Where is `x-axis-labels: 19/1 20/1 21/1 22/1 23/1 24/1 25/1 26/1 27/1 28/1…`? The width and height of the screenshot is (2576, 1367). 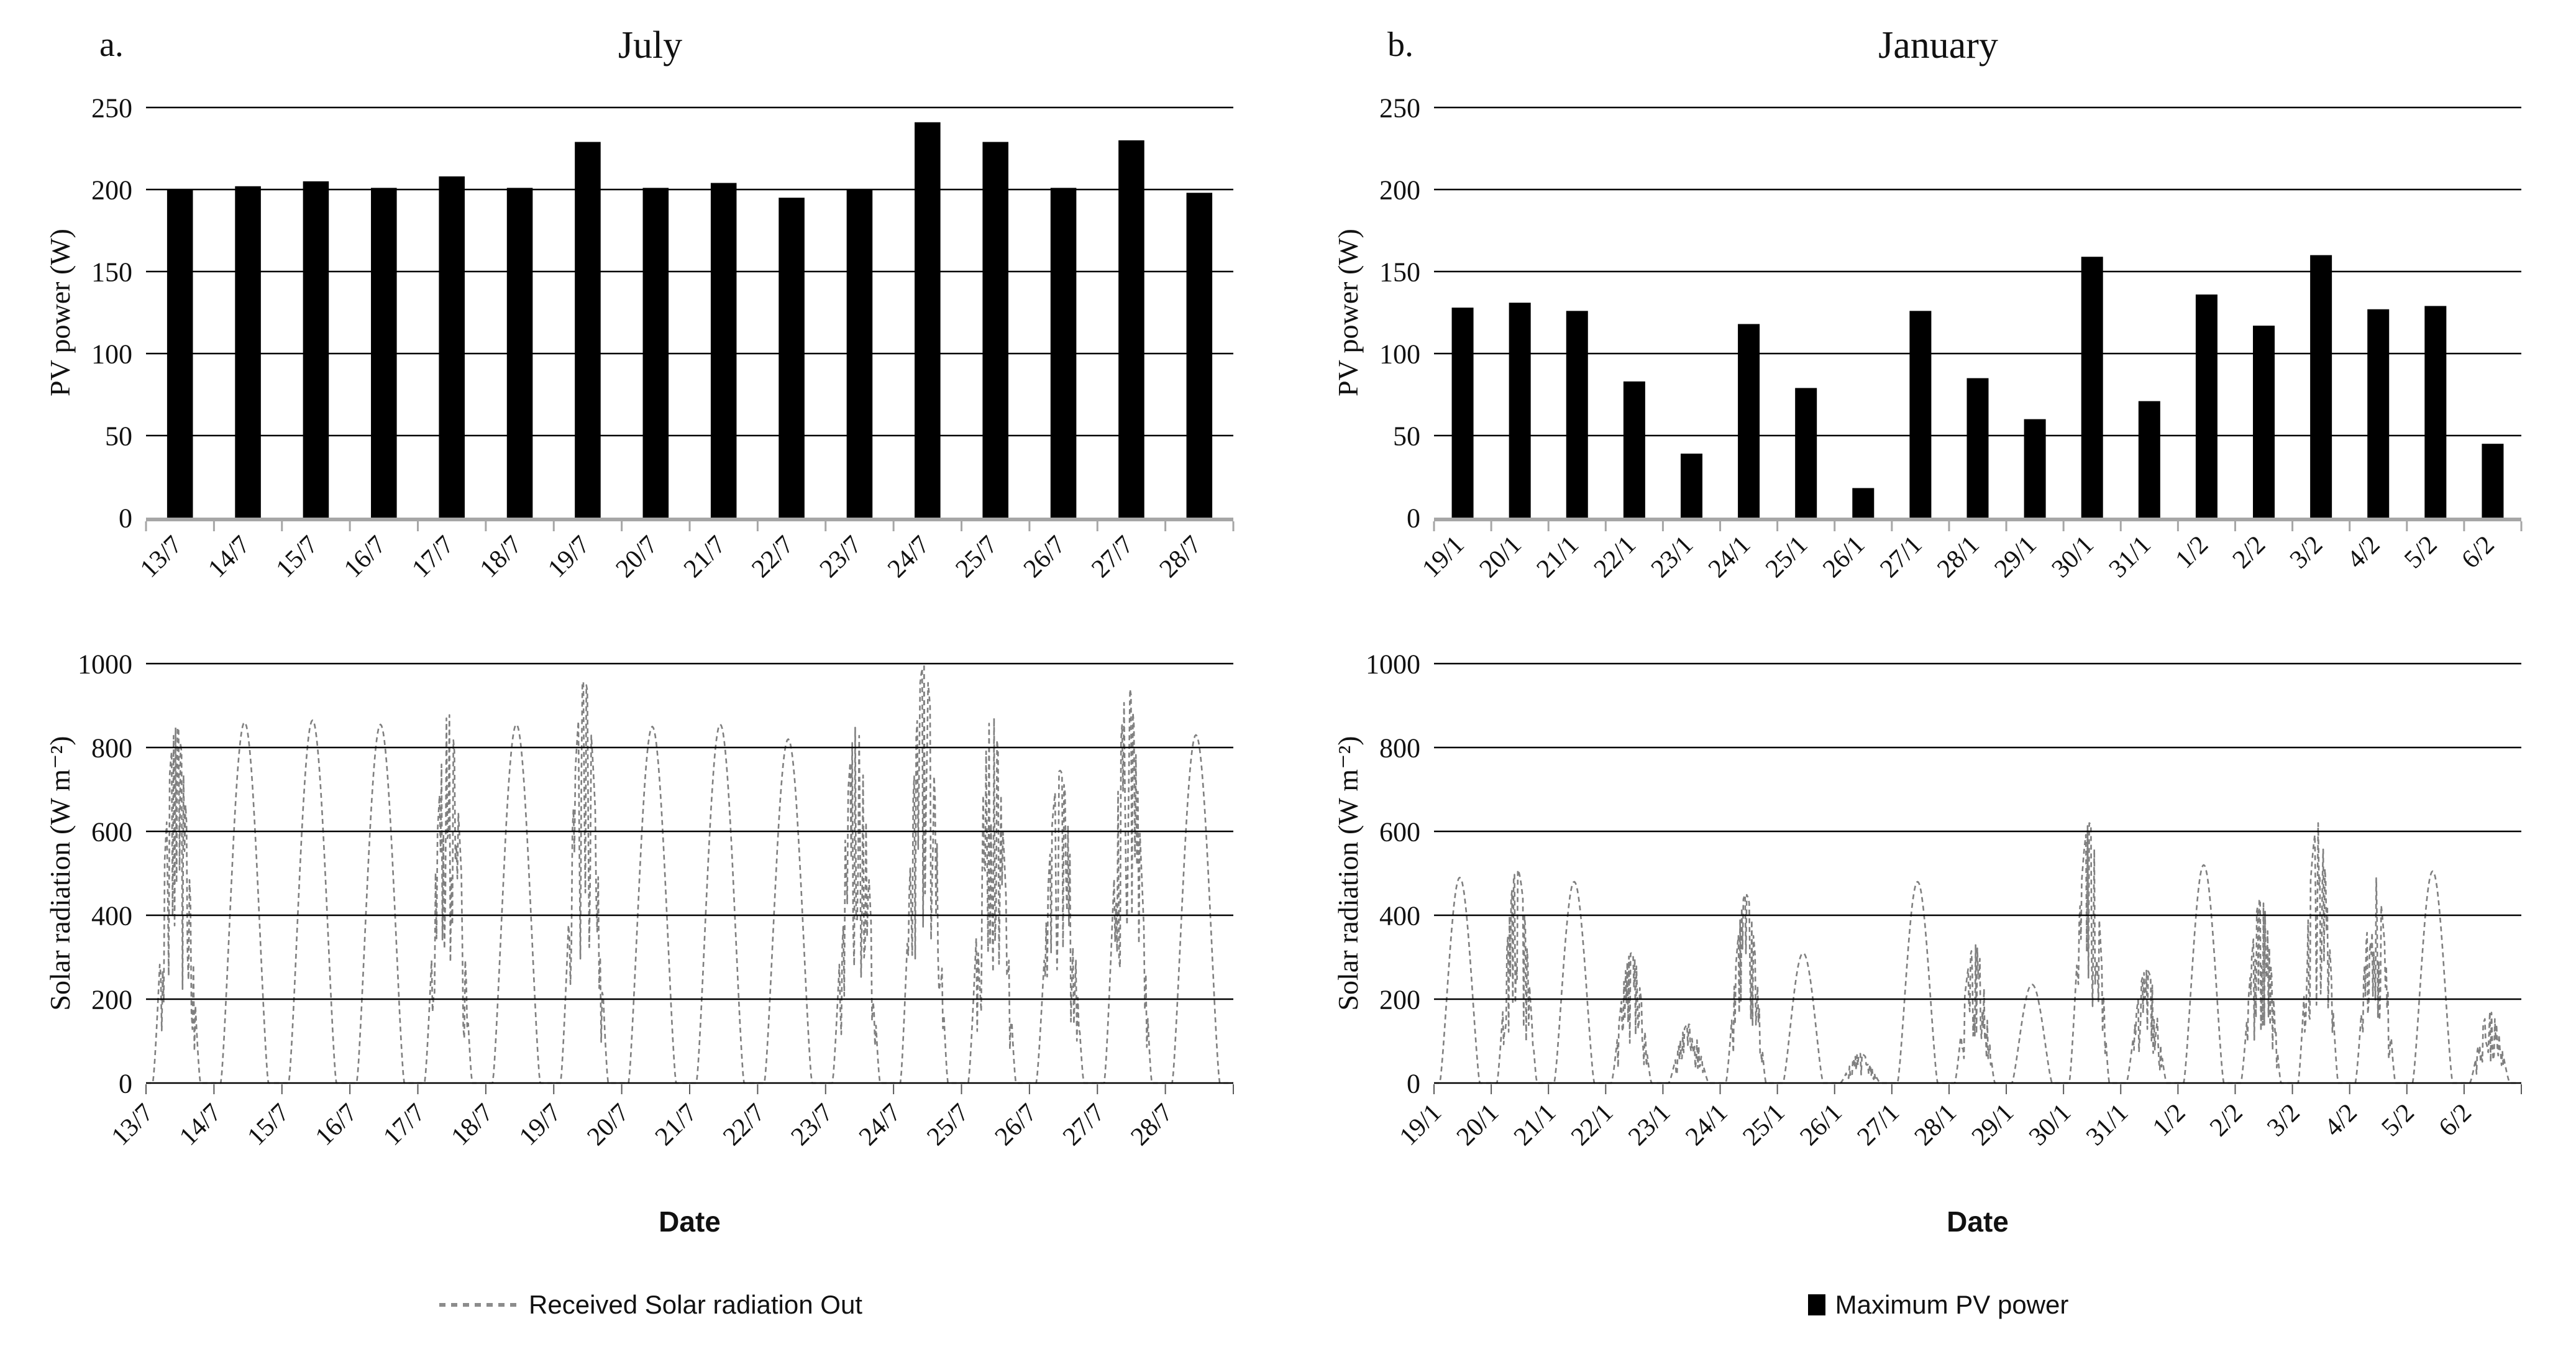 x-axis-labels: 19/1 20/1 21/1 22/1 23/1 24/1 25/1 26/1 27/1 28/1… is located at coordinates (1958, 557).